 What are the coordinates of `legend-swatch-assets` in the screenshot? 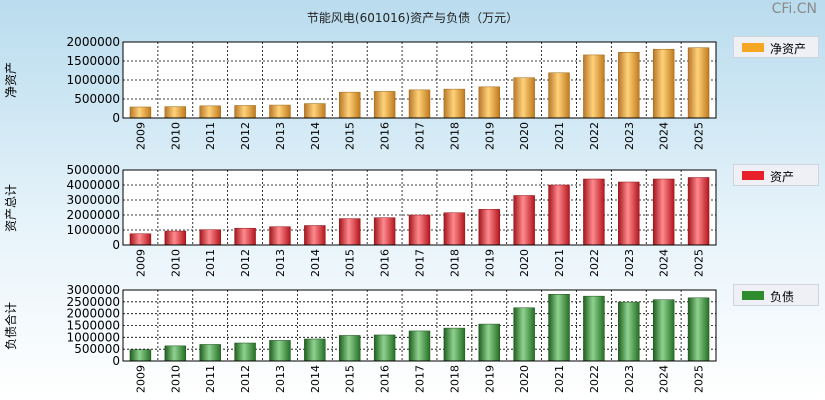 It's located at (753, 175).